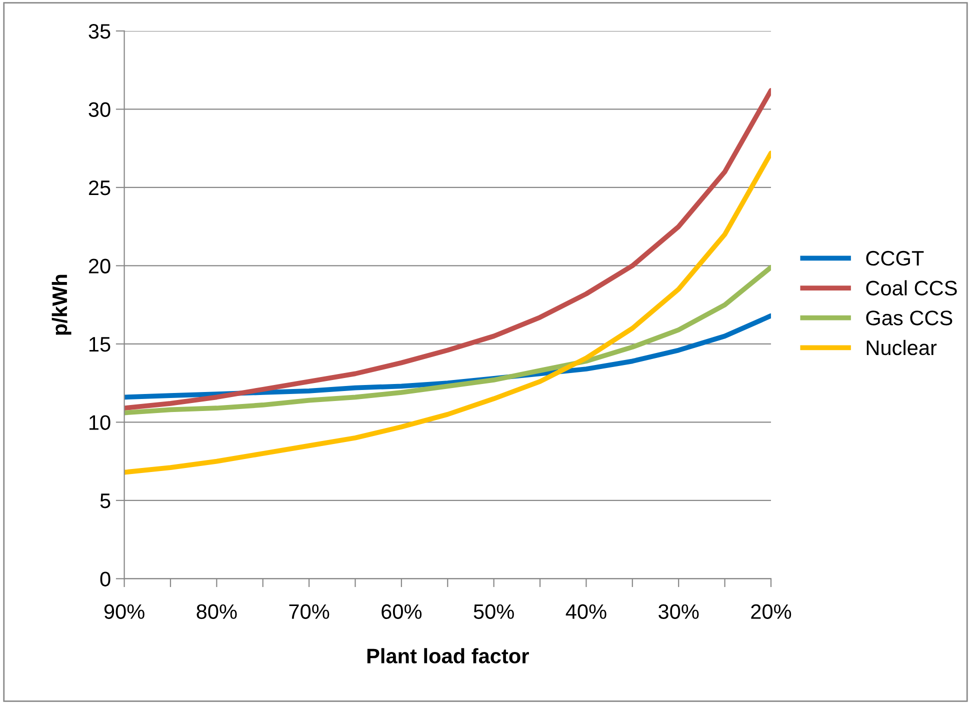 This screenshot has height=704, width=971. Describe the element at coordinates (216, 611) in the screenshot. I see `x-tick-label: 80%` at that location.